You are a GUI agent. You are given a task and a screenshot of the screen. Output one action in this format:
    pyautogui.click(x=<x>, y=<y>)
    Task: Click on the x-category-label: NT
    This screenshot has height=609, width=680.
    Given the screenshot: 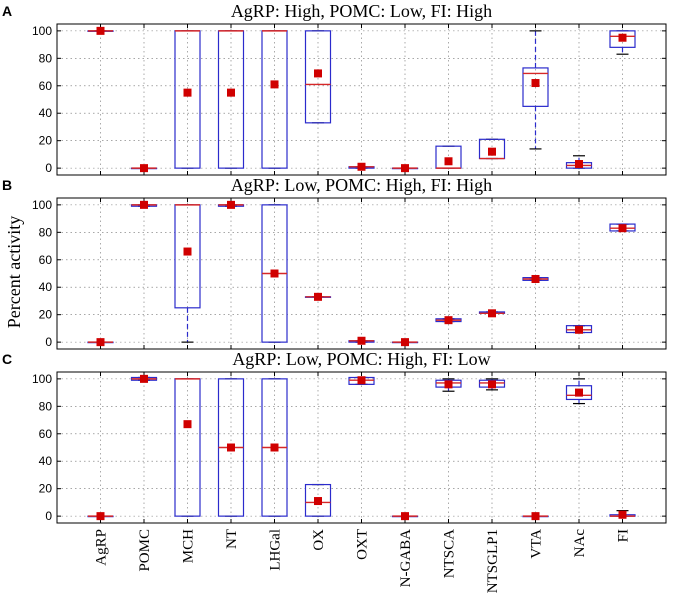 What is the action you would take?
    pyautogui.click(x=232, y=539)
    